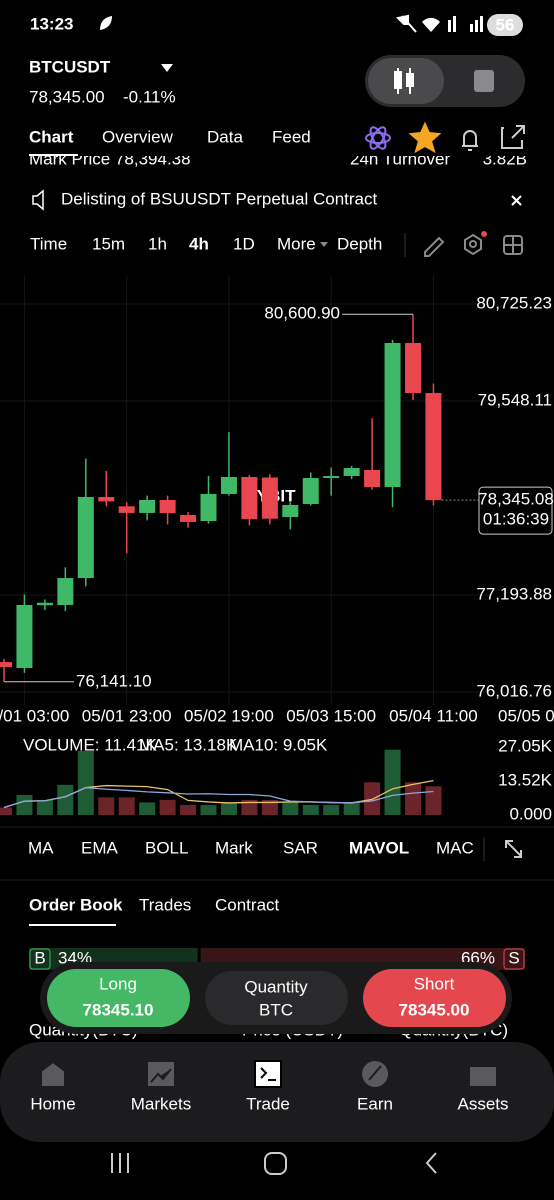  What do you see at coordinates (118, 998) in the screenshot?
I see `long-button` at bounding box center [118, 998].